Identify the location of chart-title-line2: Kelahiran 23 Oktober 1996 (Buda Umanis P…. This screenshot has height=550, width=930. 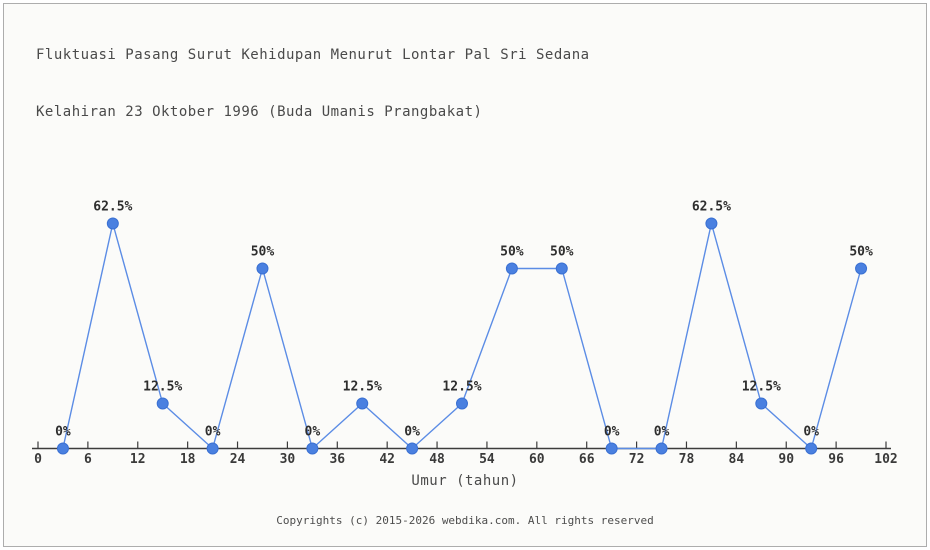
(259, 112).